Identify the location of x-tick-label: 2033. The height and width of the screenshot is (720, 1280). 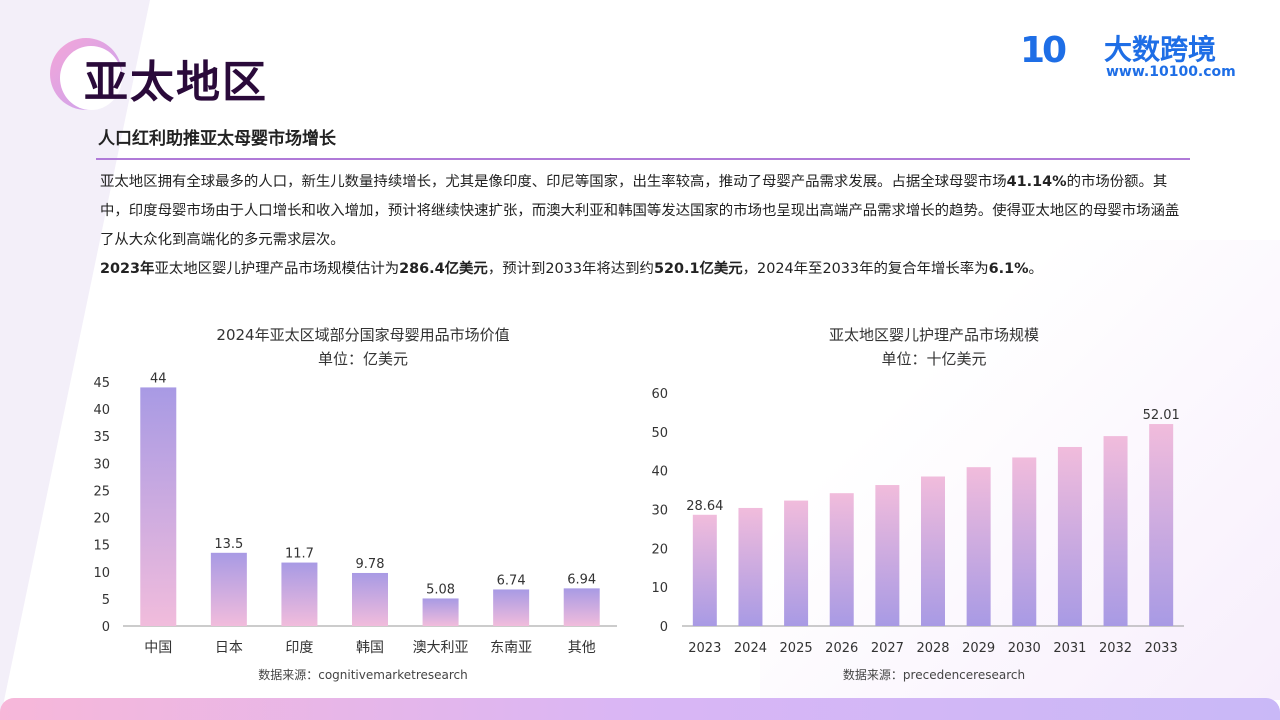
(1161, 648).